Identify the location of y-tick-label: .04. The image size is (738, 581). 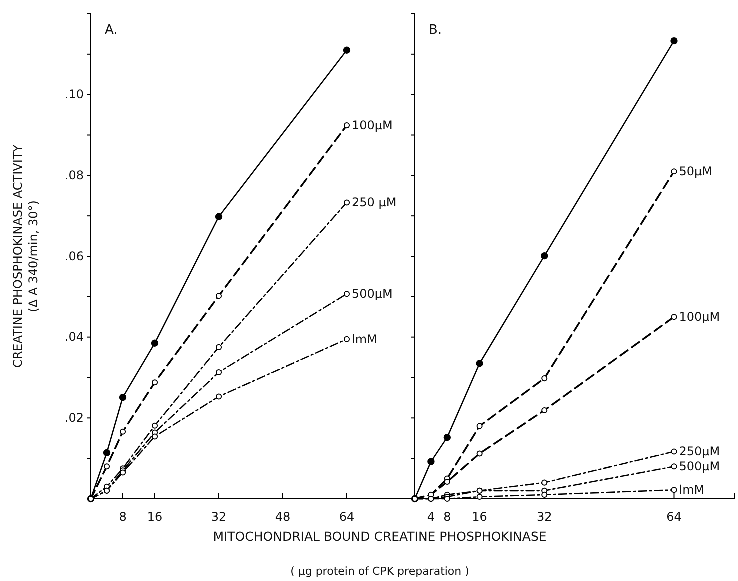
(74, 337).